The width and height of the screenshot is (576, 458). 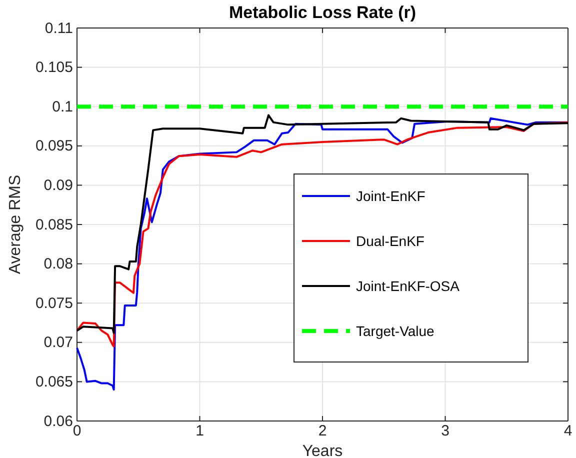 What do you see at coordinates (58, 28) in the screenshot?
I see `y-tick-label: 0.11` at bounding box center [58, 28].